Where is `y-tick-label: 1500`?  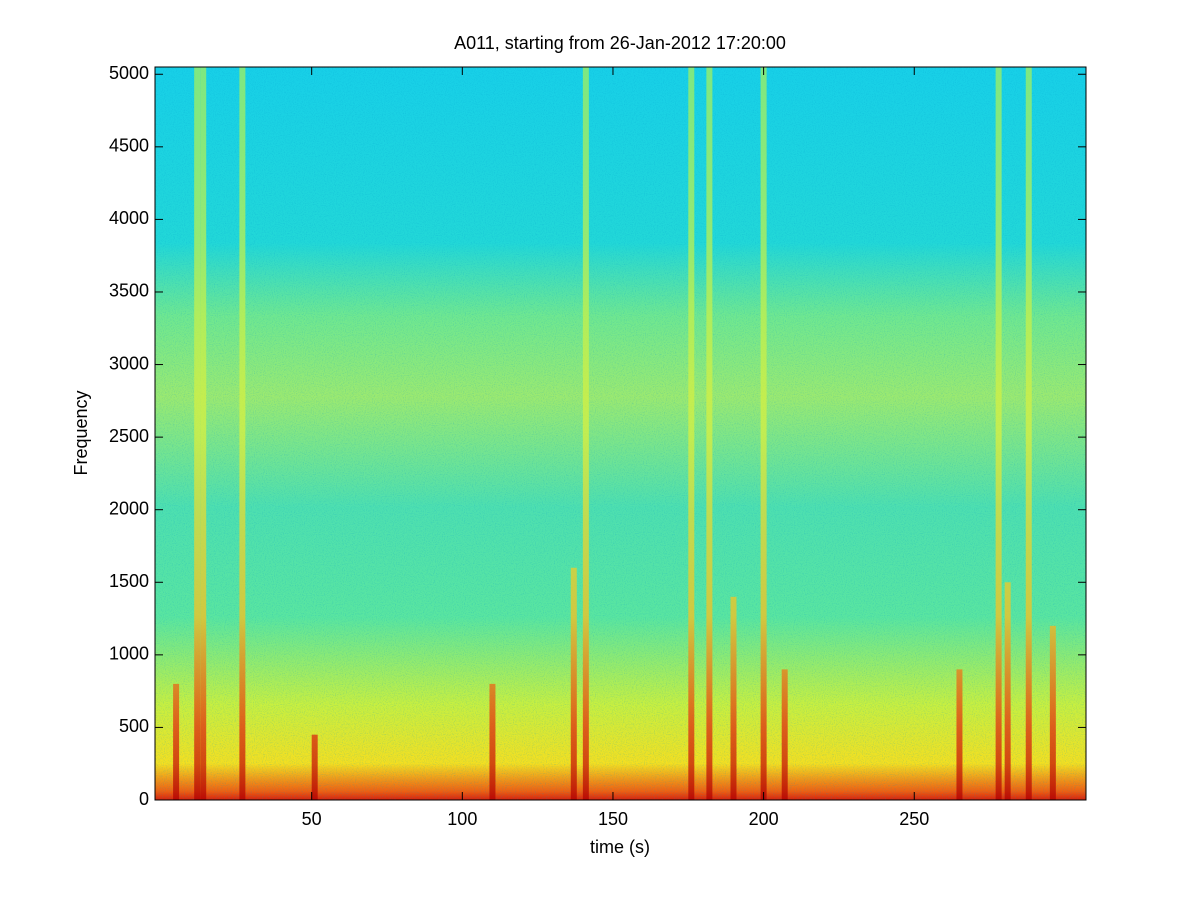
y-tick-label: 1500 is located at coordinates (129, 581).